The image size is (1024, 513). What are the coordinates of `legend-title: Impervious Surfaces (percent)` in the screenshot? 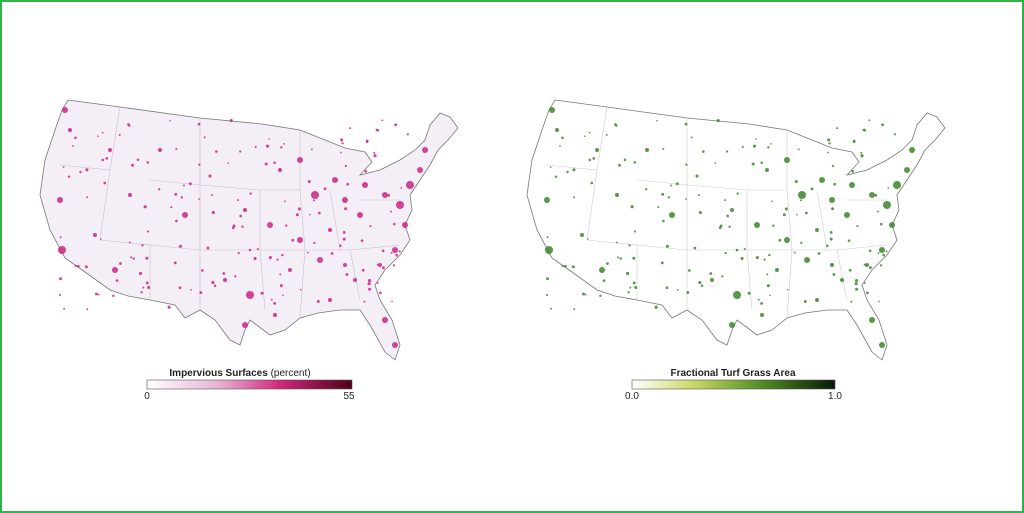 It's located at (239, 373).